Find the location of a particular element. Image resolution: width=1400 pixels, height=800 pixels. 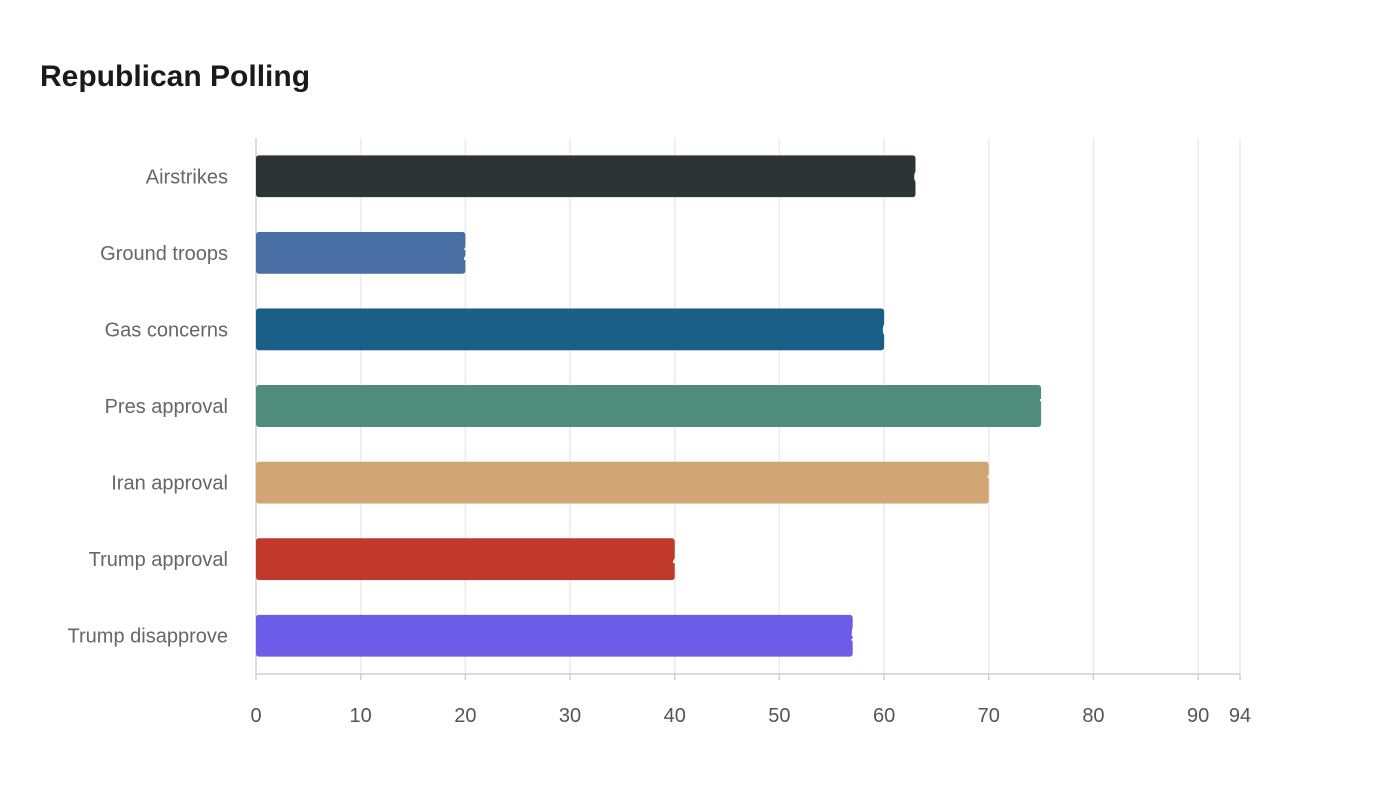

category-label: Airstrikes is located at coordinates (187, 177).